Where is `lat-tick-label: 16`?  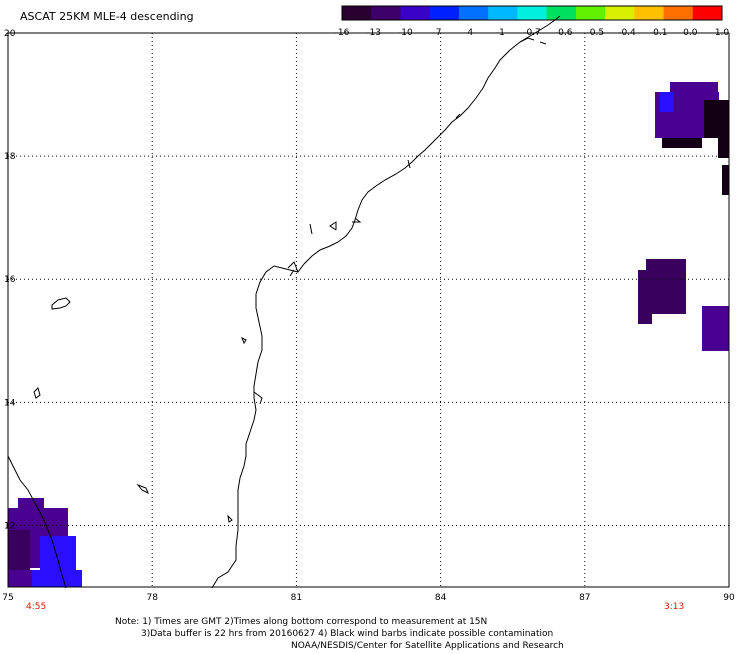 lat-tick-label: 16 is located at coordinates (10, 280).